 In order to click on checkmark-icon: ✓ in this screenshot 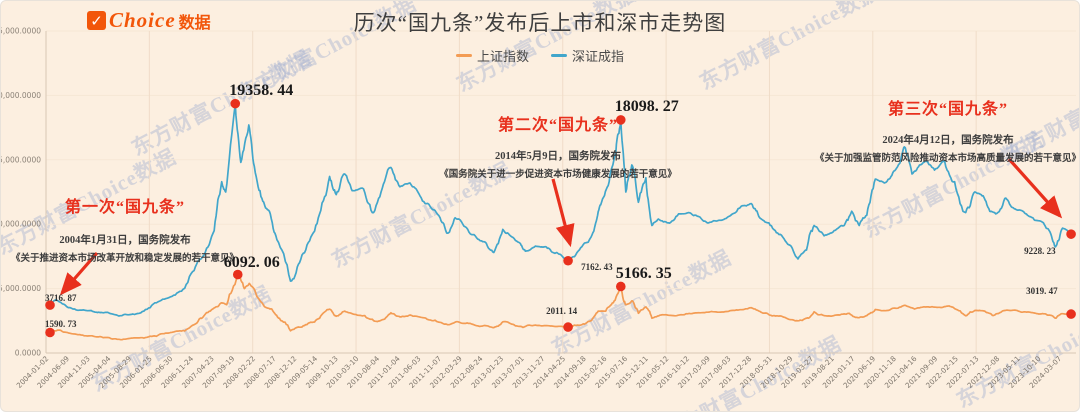, I will do `click(96, 20)`.